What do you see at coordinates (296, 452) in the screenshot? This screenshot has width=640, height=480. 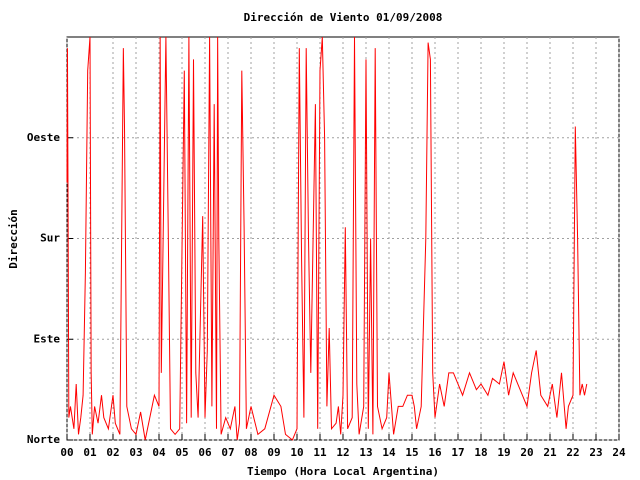 I see `x-tick-label: 10` at bounding box center [296, 452].